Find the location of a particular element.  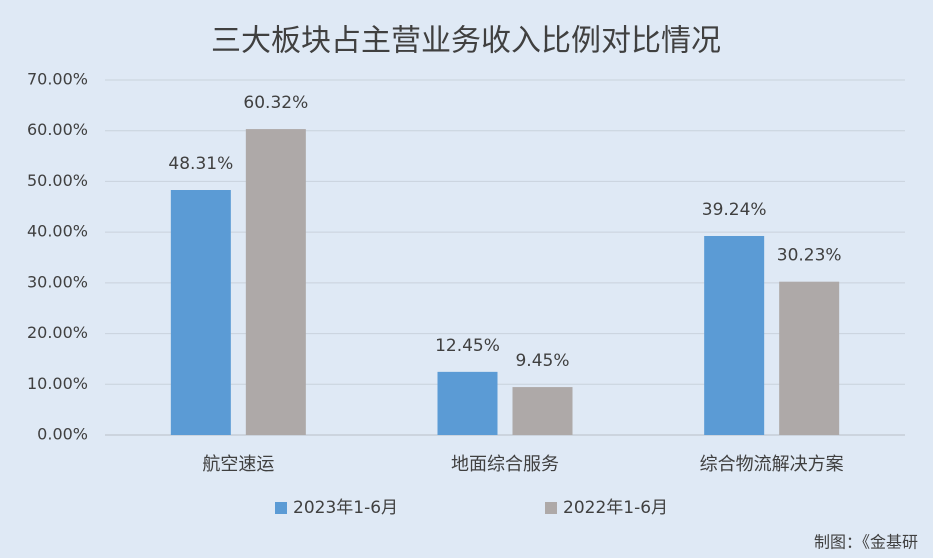

legend-label: 2022年1-6月 is located at coordinates (615, 508).